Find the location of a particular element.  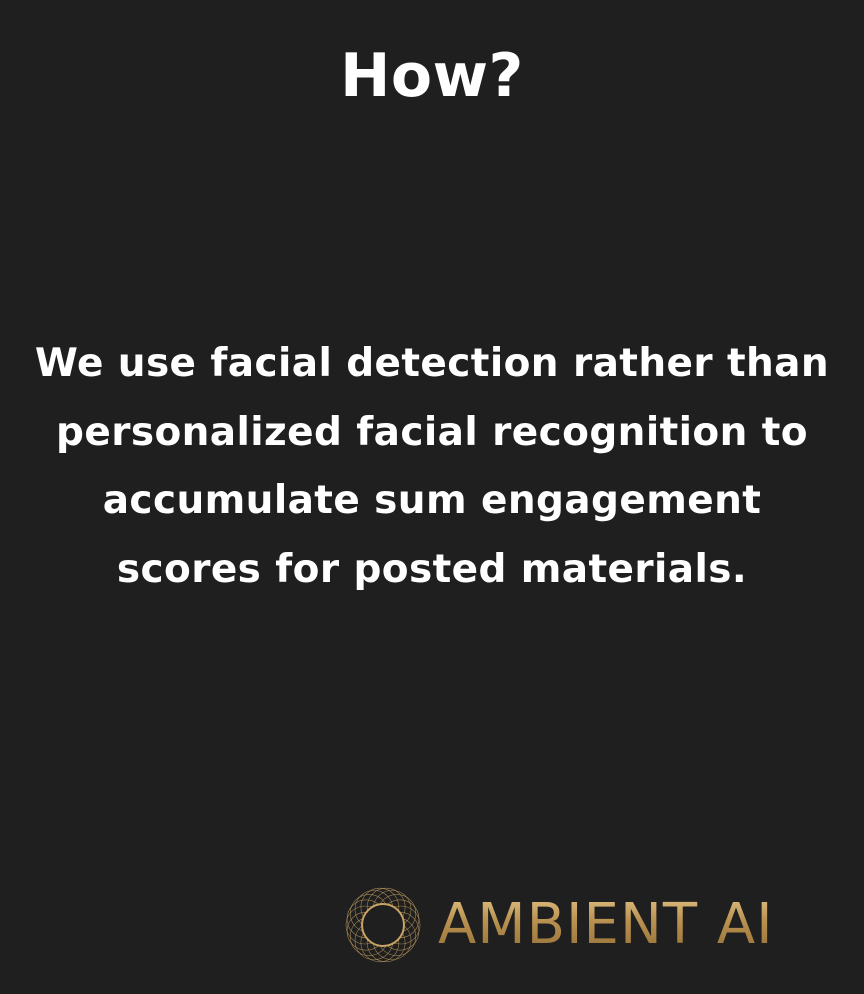

brand-logo: AMBIENT AI is located at coordinates (595, 924).